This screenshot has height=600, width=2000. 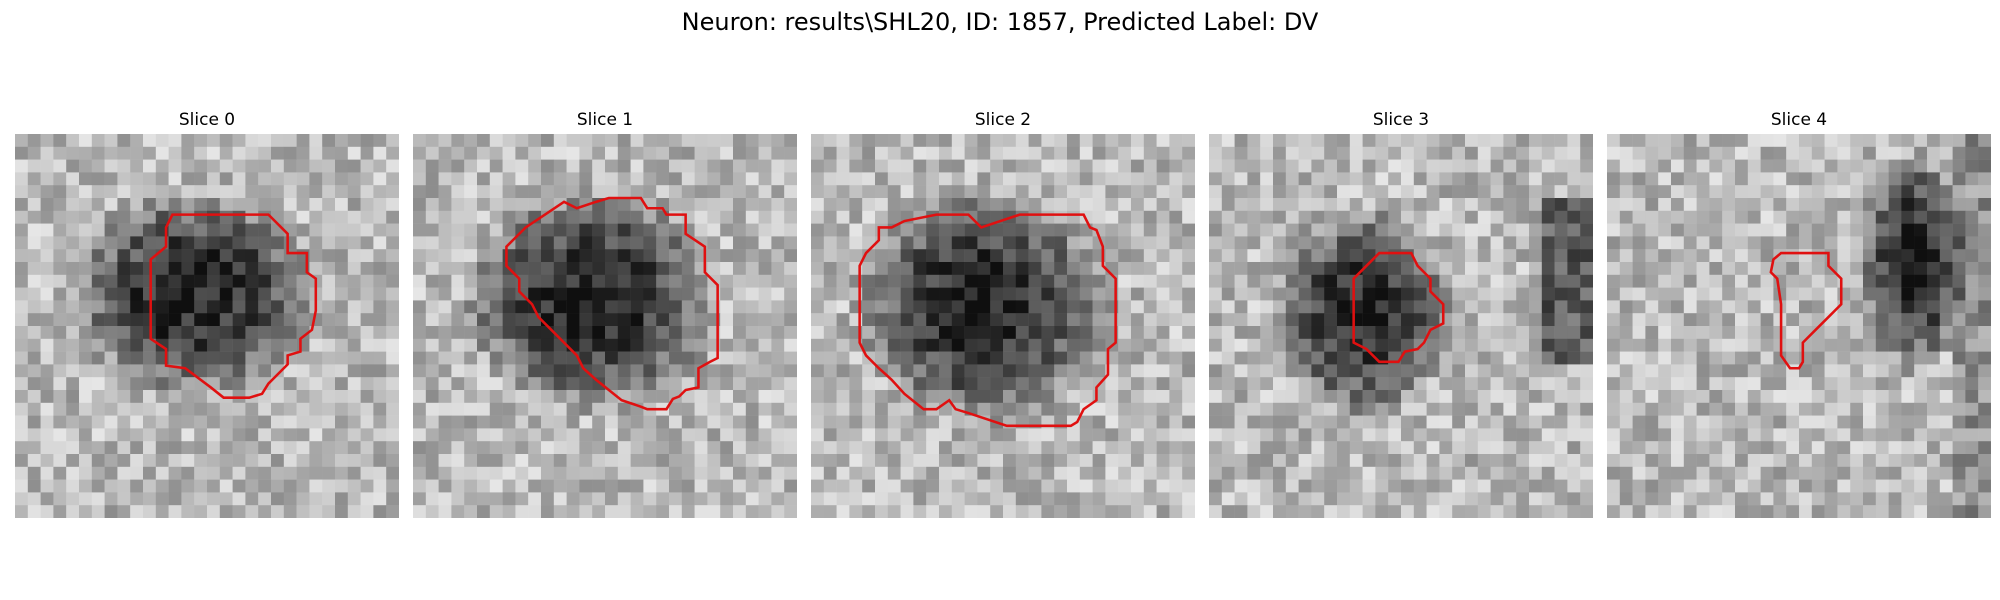 I want to click on slice-panel-1: Slice 1, so click(x=605, y=313).